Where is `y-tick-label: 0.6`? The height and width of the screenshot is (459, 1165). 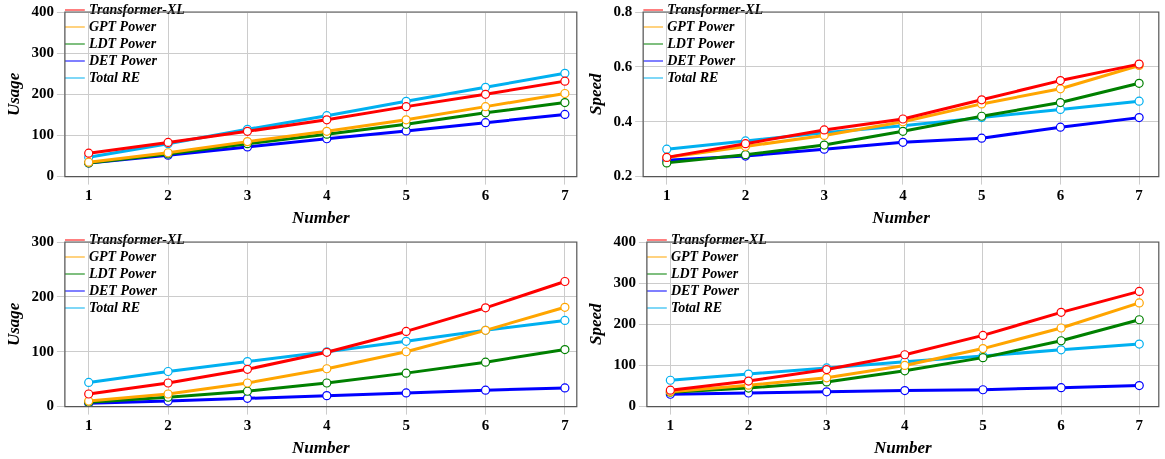 y-tick-label: 0.6 is located at coordinates (623, 65).